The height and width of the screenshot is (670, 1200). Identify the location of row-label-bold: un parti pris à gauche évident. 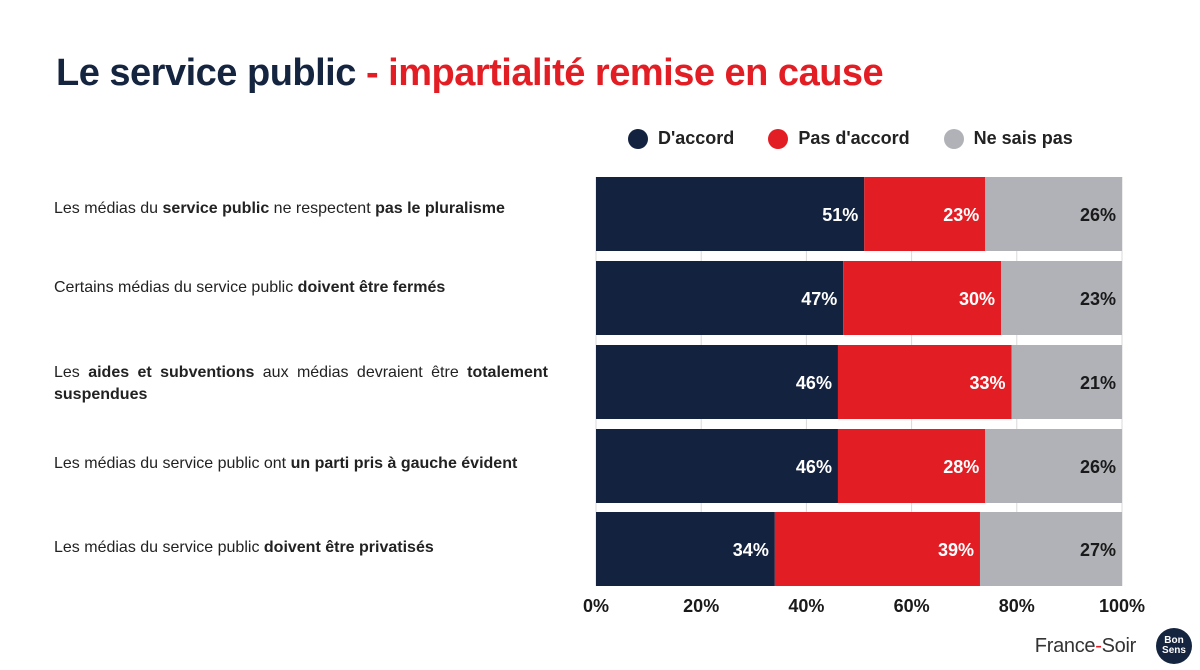
(404, 463).